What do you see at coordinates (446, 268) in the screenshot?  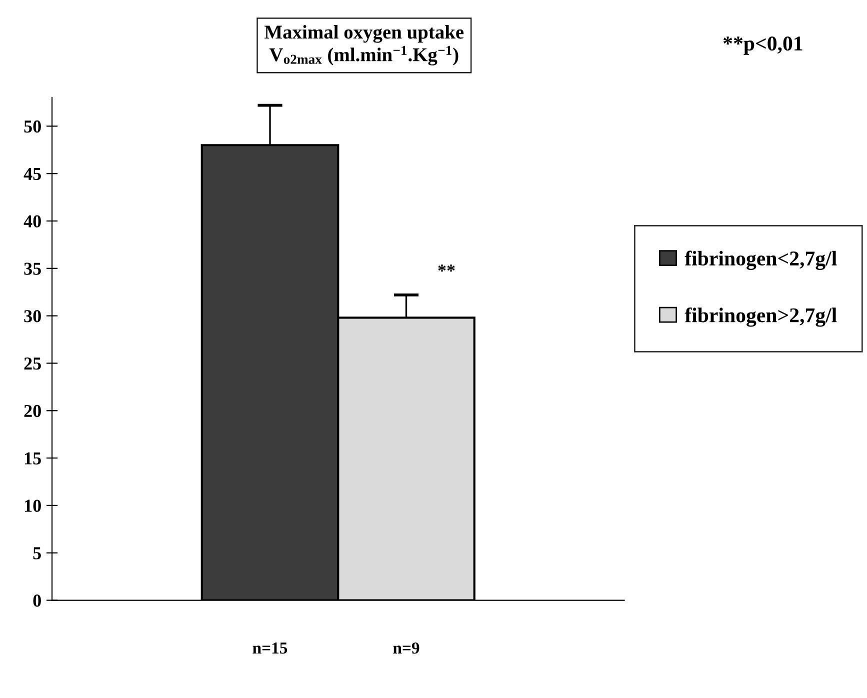 I see `annotation: **` at bounding box center [446, 268].